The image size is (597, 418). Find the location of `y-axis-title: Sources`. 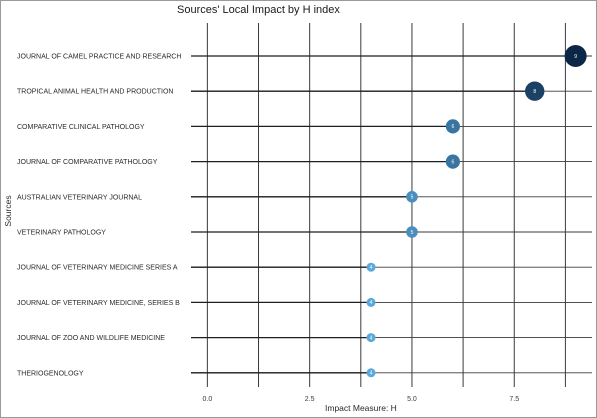

y-axis-title: Sources is located at coordinates (8, 210).